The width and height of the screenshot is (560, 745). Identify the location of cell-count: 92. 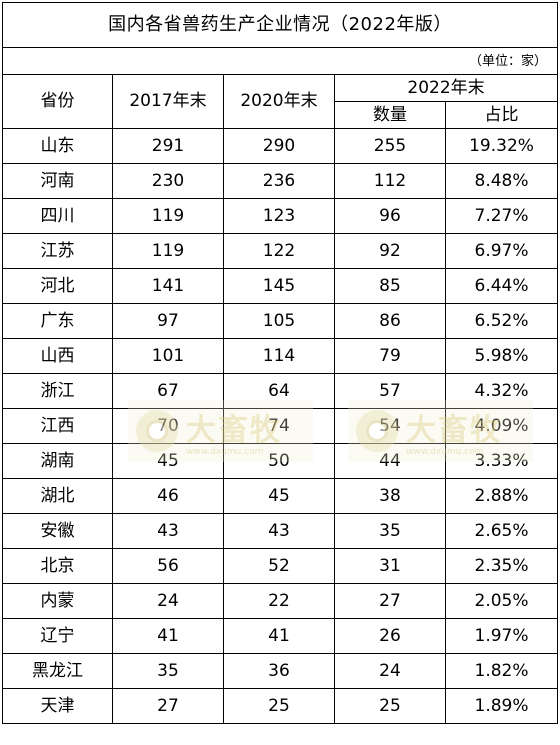
(390, 251).